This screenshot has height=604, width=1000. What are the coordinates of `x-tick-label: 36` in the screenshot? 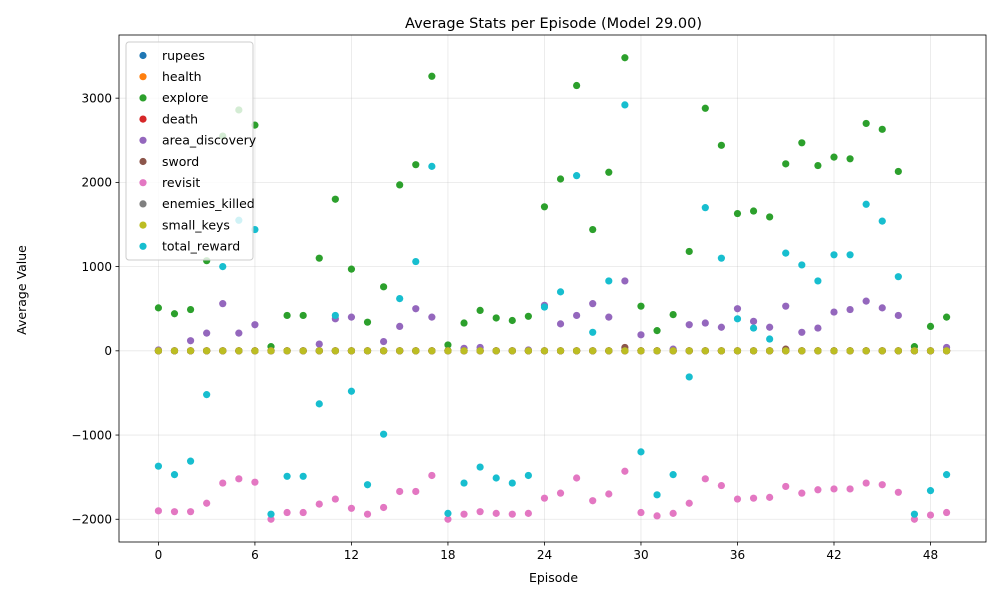 It's located at (737, 555).